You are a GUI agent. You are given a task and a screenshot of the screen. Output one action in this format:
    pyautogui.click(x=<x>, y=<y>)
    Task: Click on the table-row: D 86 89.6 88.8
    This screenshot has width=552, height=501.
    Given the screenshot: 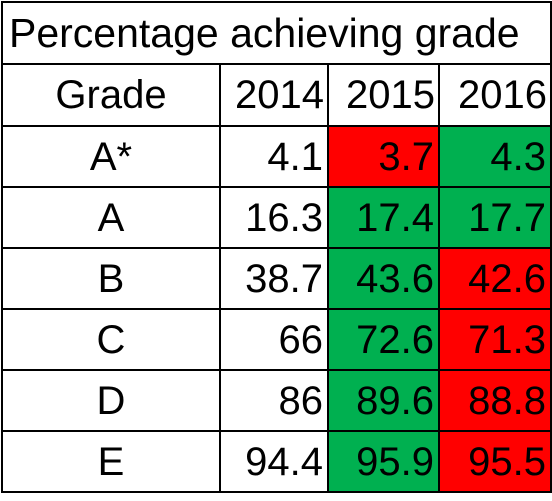 What is the action you would take?
    pyautogui.click(x=276, y=400)
    